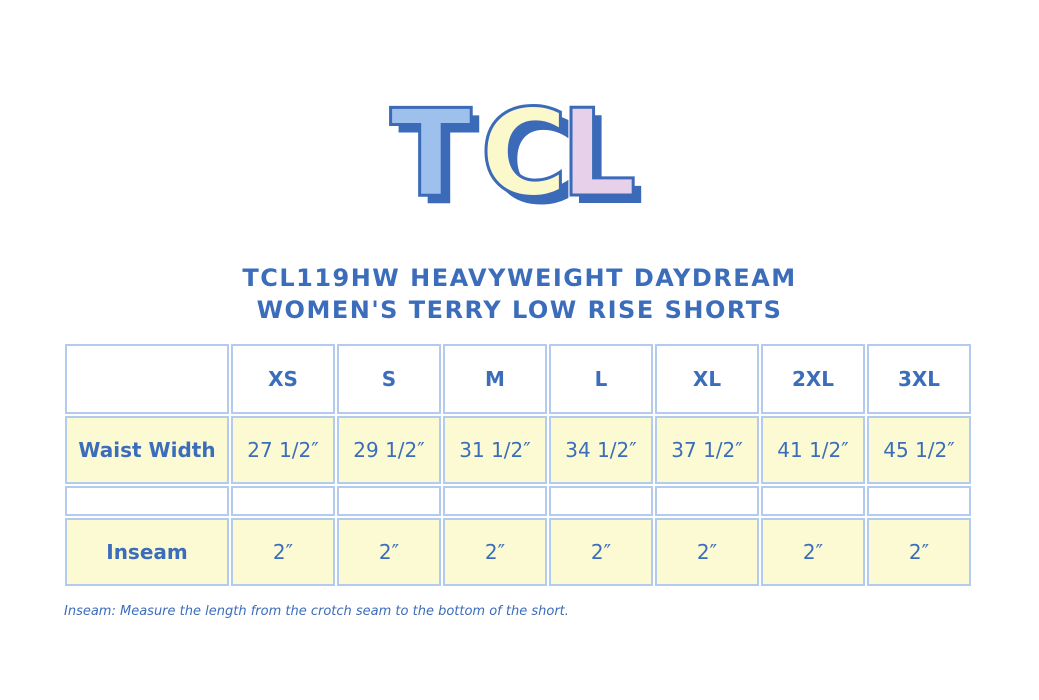  What do you see at coordinates (601, 450) in the screenshot?
I see `measure-cell: 34 1/2″` at bounding box center [601, 450].